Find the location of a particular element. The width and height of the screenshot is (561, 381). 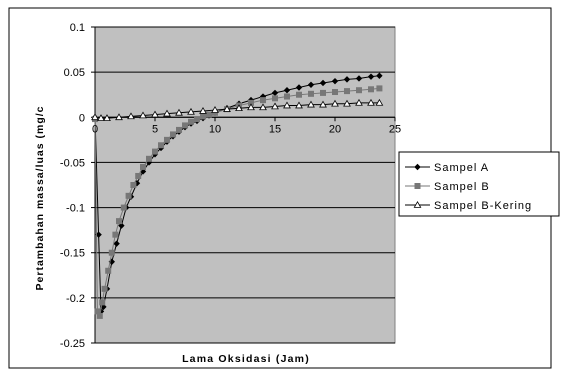

y-tick-label: 0.05 is located at coordinates (74, 73).